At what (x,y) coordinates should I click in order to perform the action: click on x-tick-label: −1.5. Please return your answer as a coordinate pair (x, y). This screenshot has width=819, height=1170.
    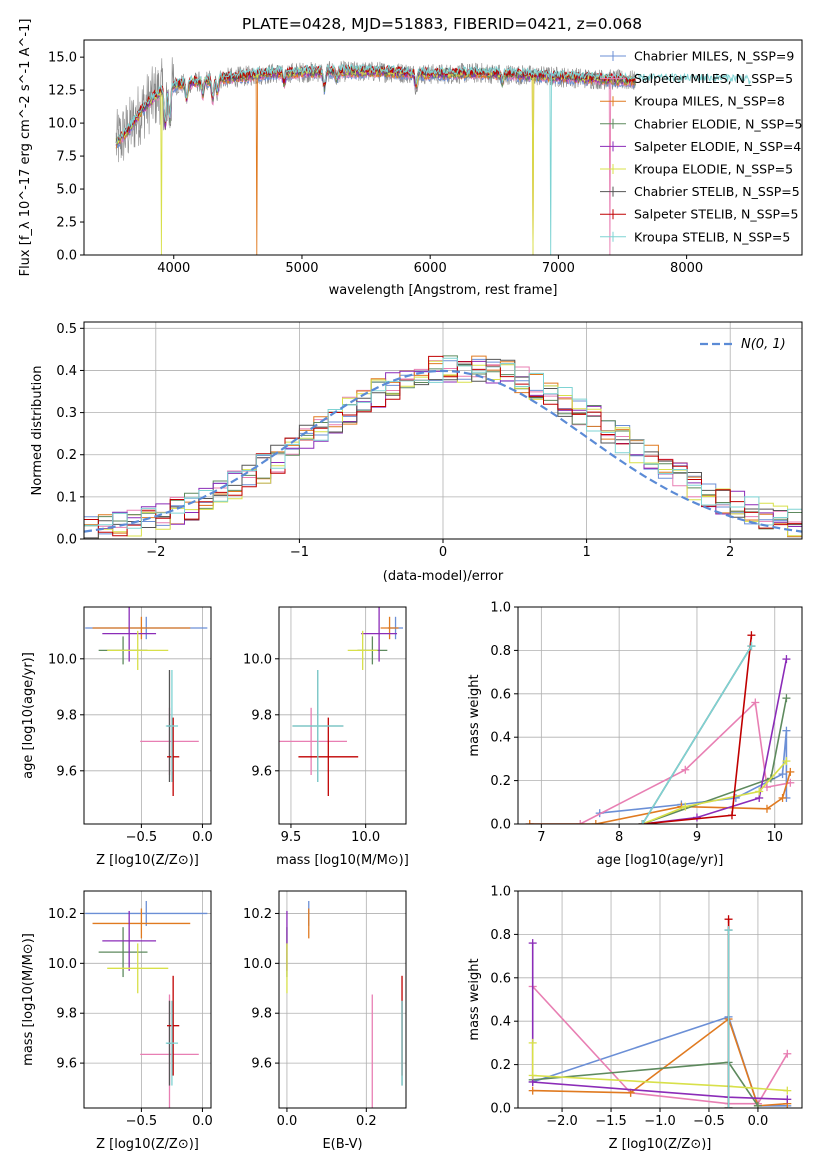
    Looking at the image, I should click on (611, 1121).